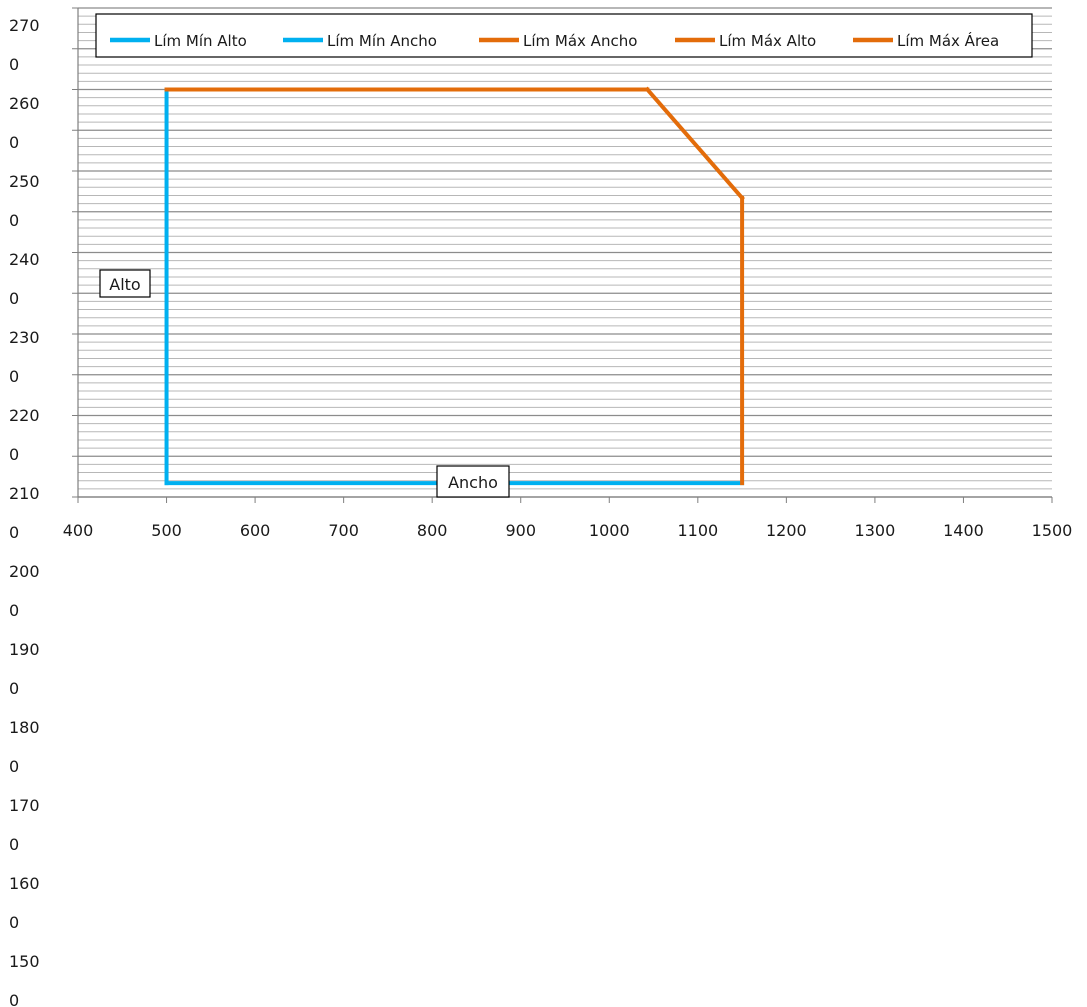  Describe the element at coordinates (24, 25) in the screenshot. I see `y-tick-label: 270` at that location.